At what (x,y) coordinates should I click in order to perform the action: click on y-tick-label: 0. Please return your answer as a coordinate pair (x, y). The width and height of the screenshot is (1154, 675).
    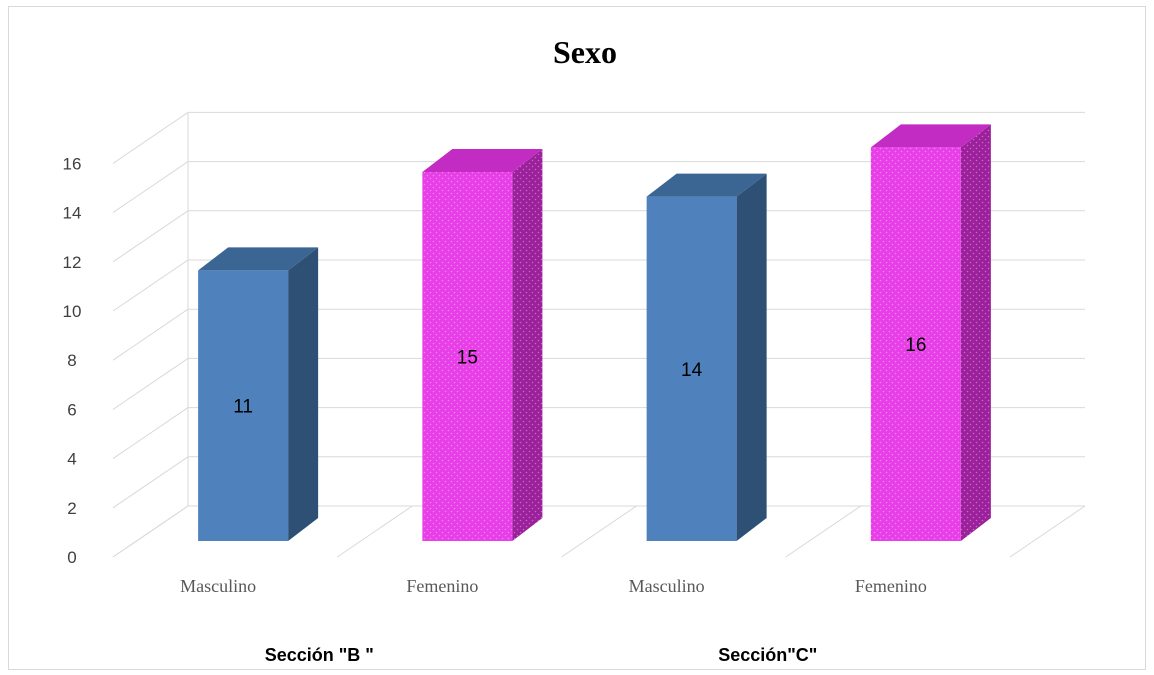
    Looking at the image, I should click on (71, 557).